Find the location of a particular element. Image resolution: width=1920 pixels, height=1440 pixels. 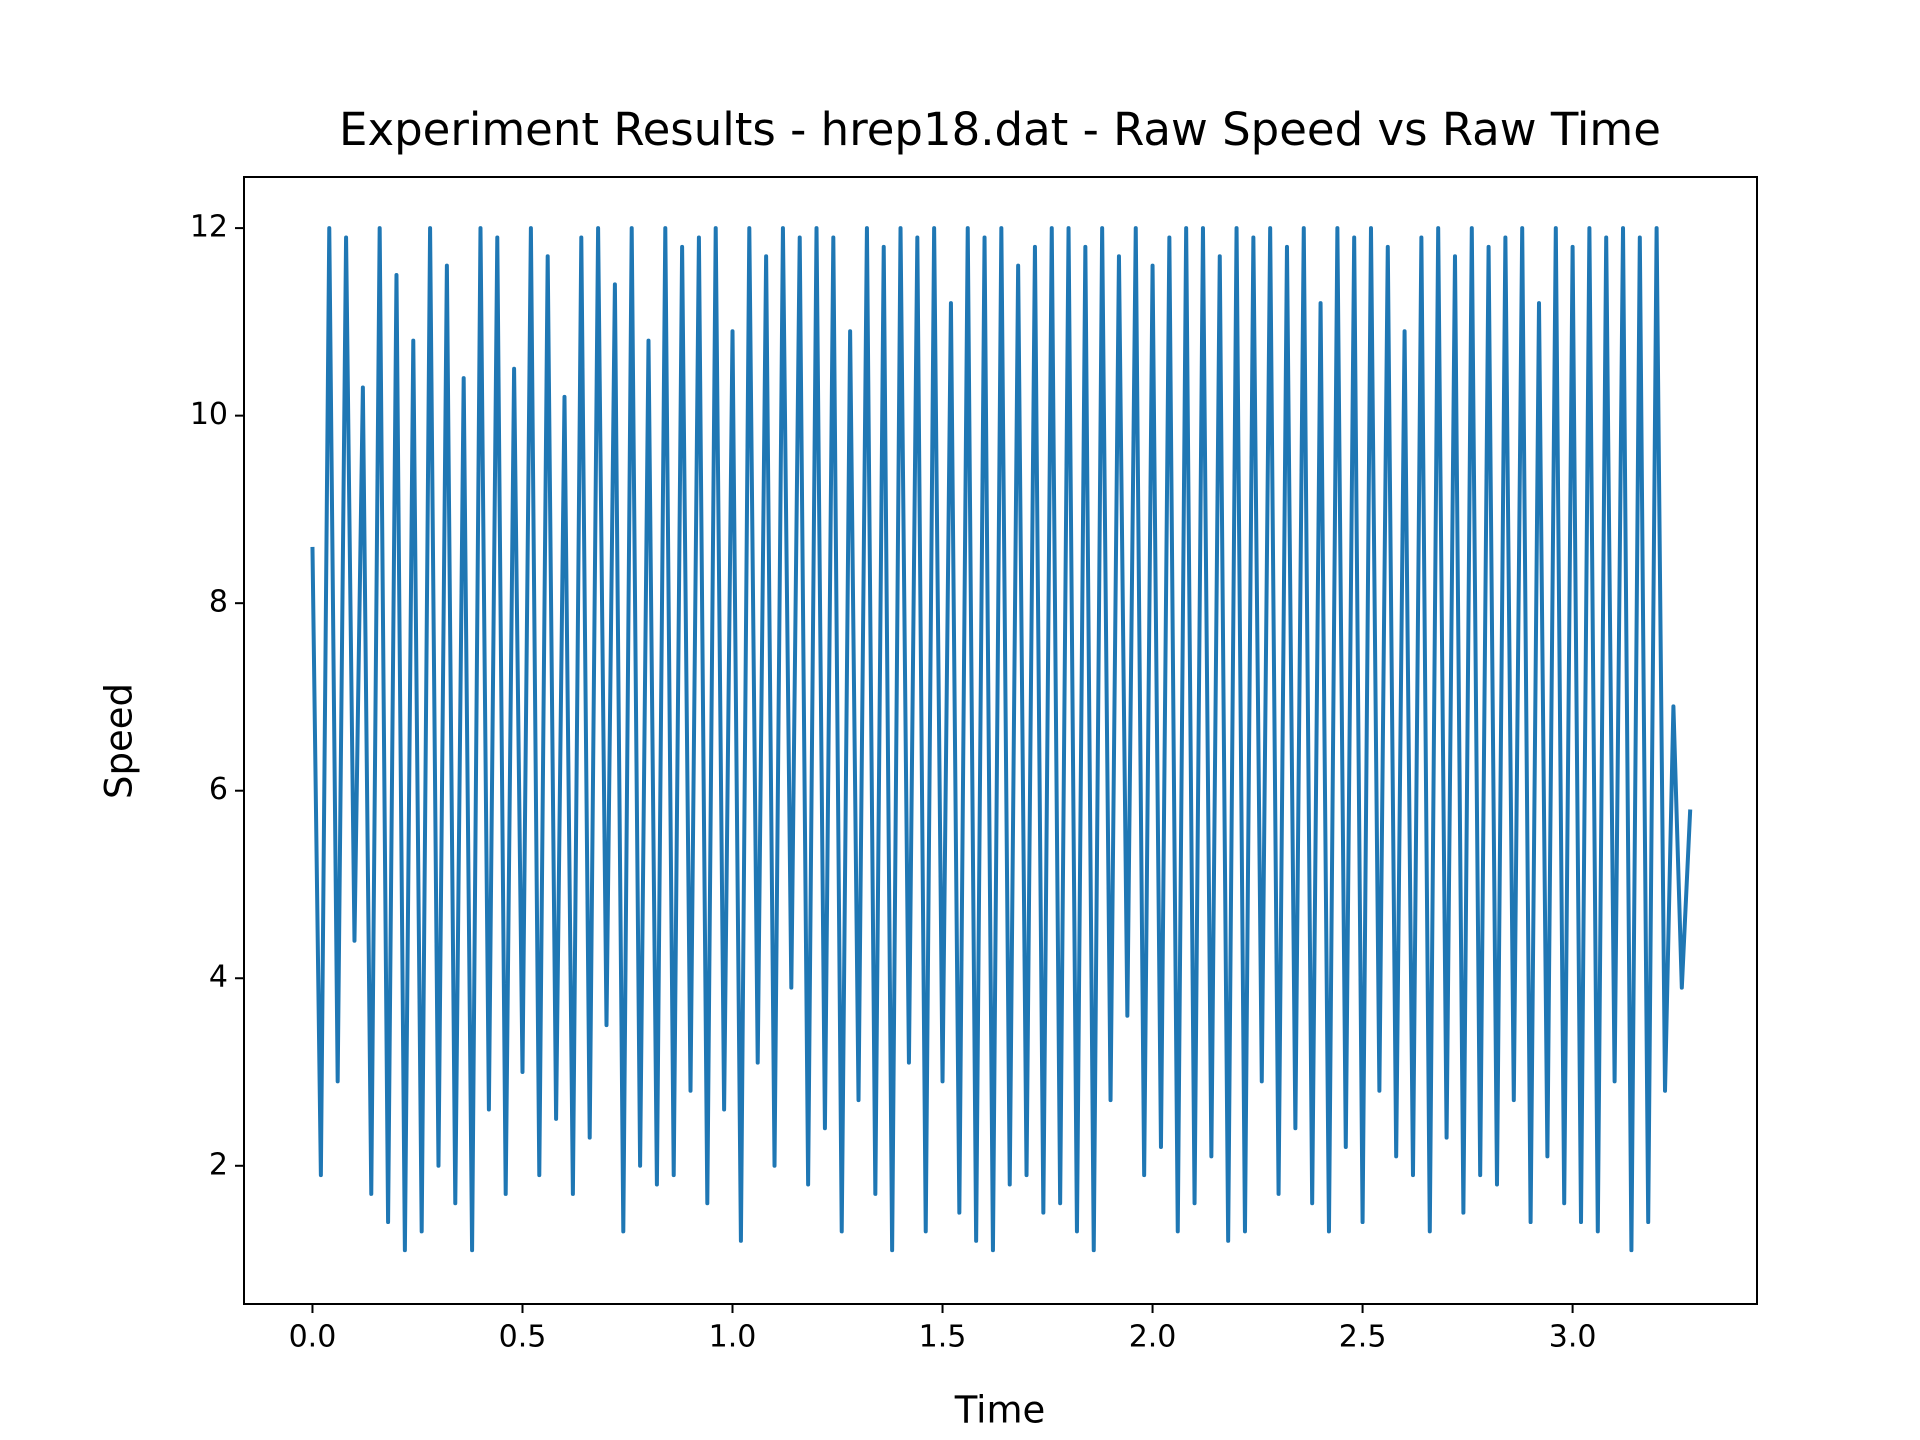

x-tick-label: 1.5 is located at coordinates (943, 1337).